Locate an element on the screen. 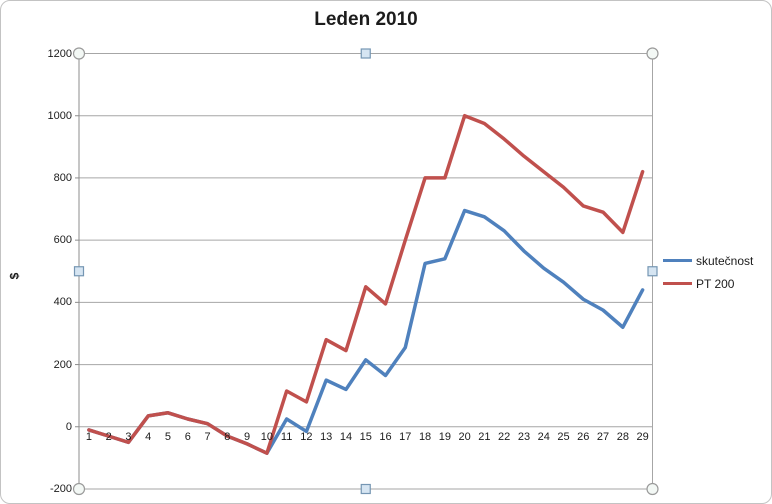 The height and width of the screenshot is (504, 772). x-tick-label: 28 is located at coordinates (622, 437).